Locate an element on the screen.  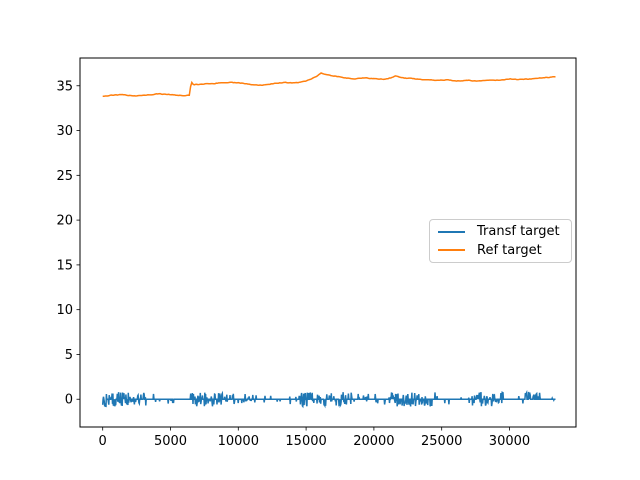
x-tick-label: 25000 is located at coordinates (441, 441).